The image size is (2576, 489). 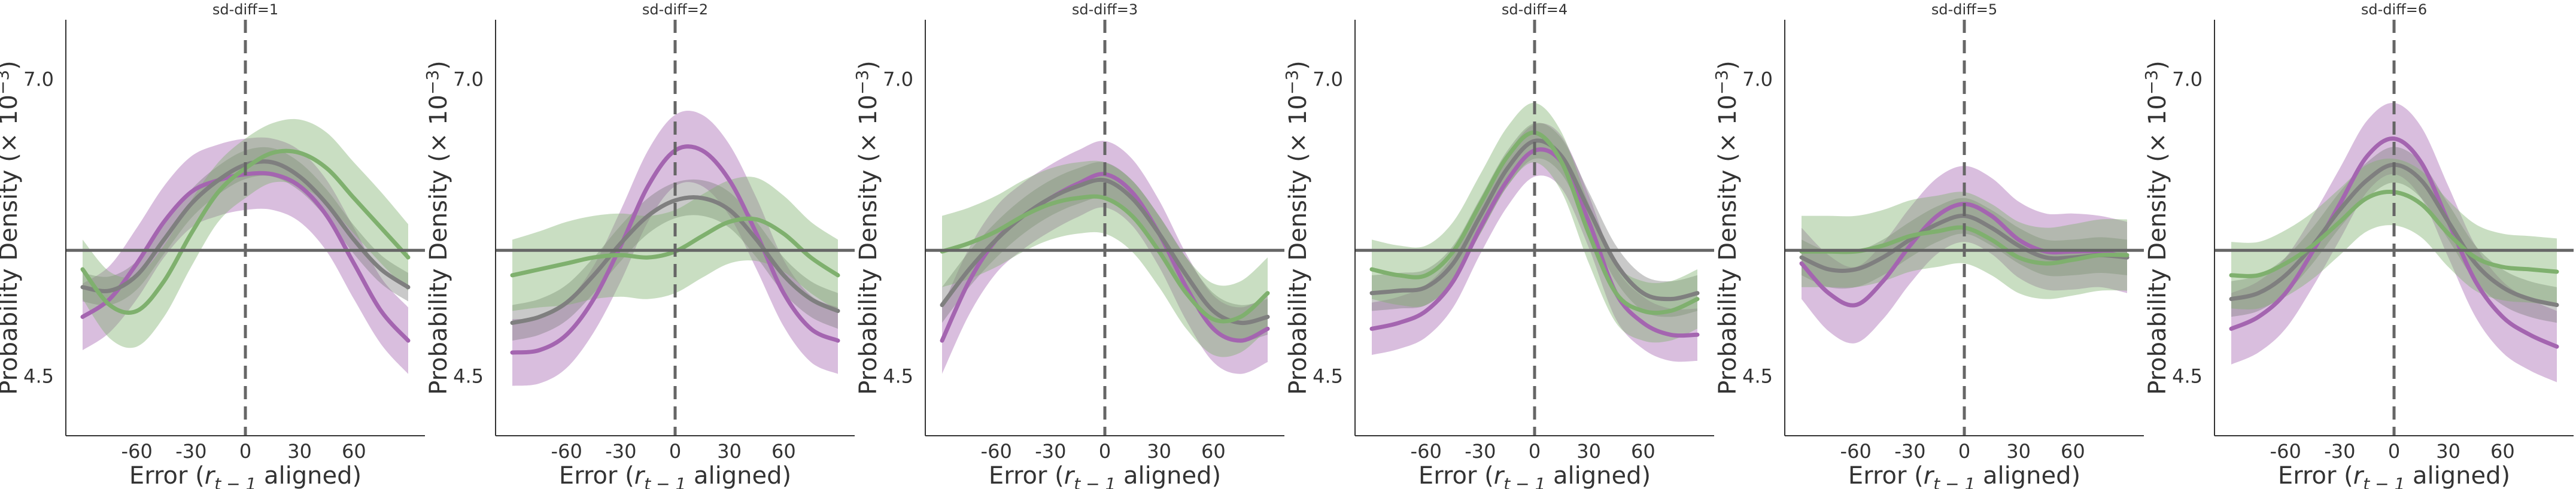 What do you see at coordinates (675, 9) in the screenshot?
I see `subplot-title: sd-diff=2` at bounding box center [675, 9].